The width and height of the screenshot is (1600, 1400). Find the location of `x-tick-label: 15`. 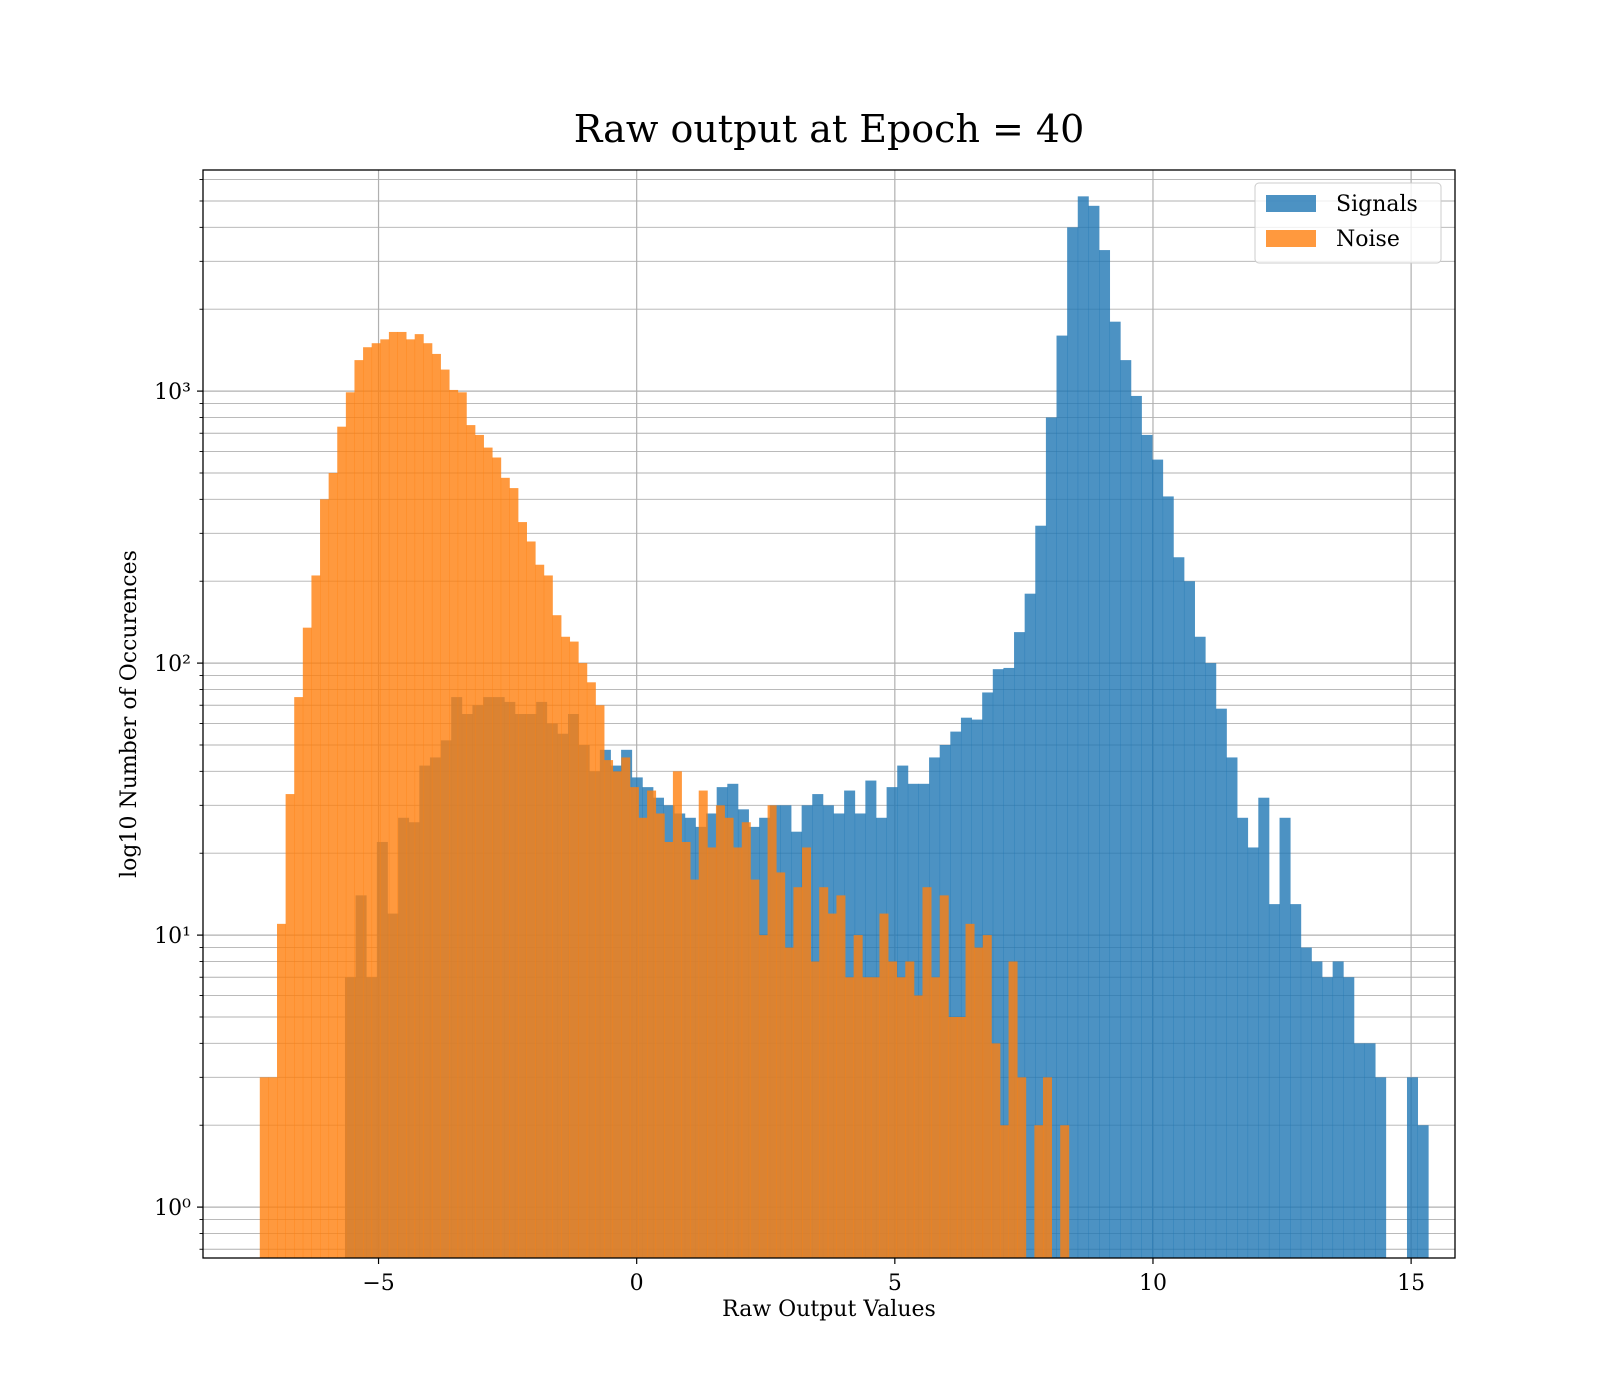

x-tick-label: 15 is located at coordinates (1411, 1283).